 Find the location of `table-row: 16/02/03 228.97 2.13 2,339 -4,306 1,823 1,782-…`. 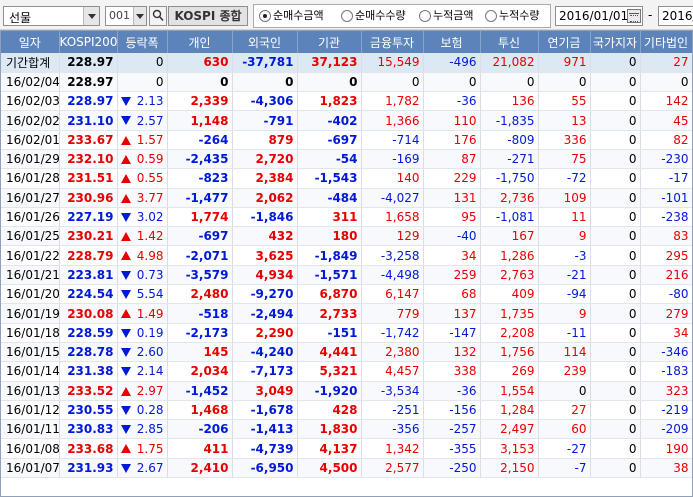

table-row: 16/02/03 228.97 2.13 2,339 -4,306 1,823 1,782-… is located at coordinates (346, 101).